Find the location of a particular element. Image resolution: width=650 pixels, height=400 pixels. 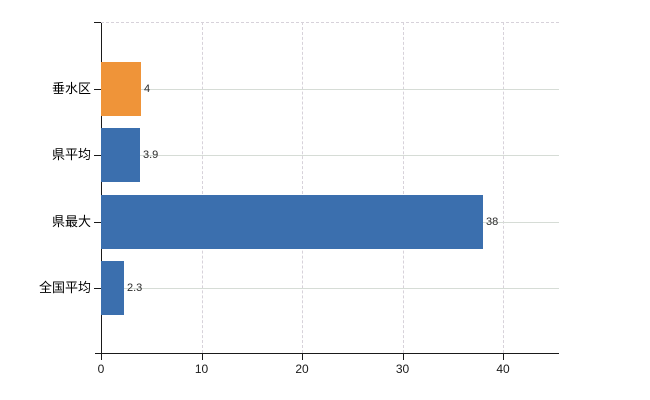

bar-全国平均 is located at coordinates (112, 288).